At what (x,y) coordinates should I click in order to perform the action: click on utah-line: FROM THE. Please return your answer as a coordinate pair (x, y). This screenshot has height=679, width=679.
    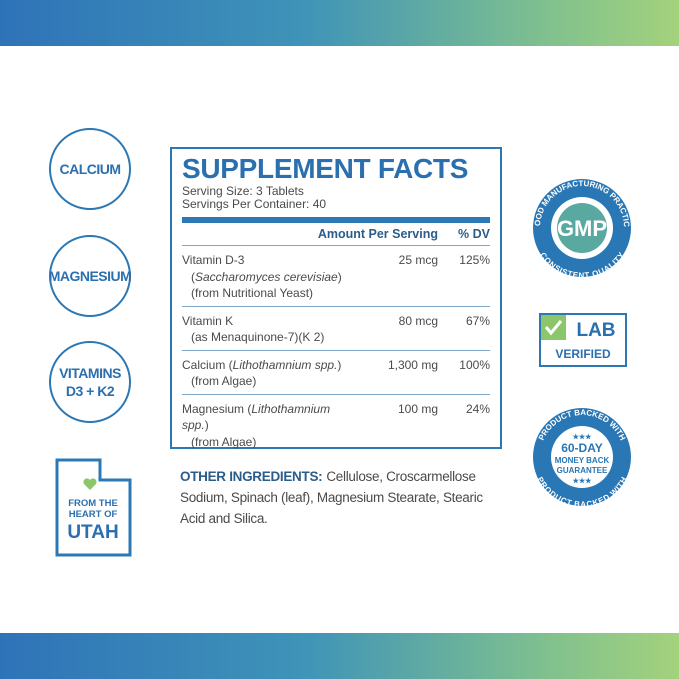
    Looking at the image, I should click on (93, 503).